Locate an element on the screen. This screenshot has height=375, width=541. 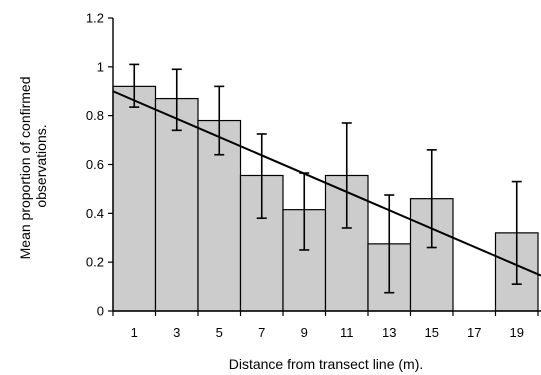
x-tick-label-13: 13 is located at coordinates (389, 332).